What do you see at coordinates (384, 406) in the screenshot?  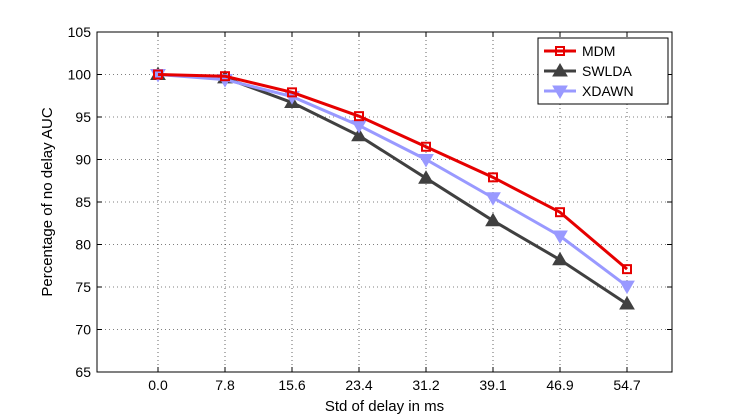 I see `x-axis-label: Std of delay in ms` at bounding box center [384, 406].